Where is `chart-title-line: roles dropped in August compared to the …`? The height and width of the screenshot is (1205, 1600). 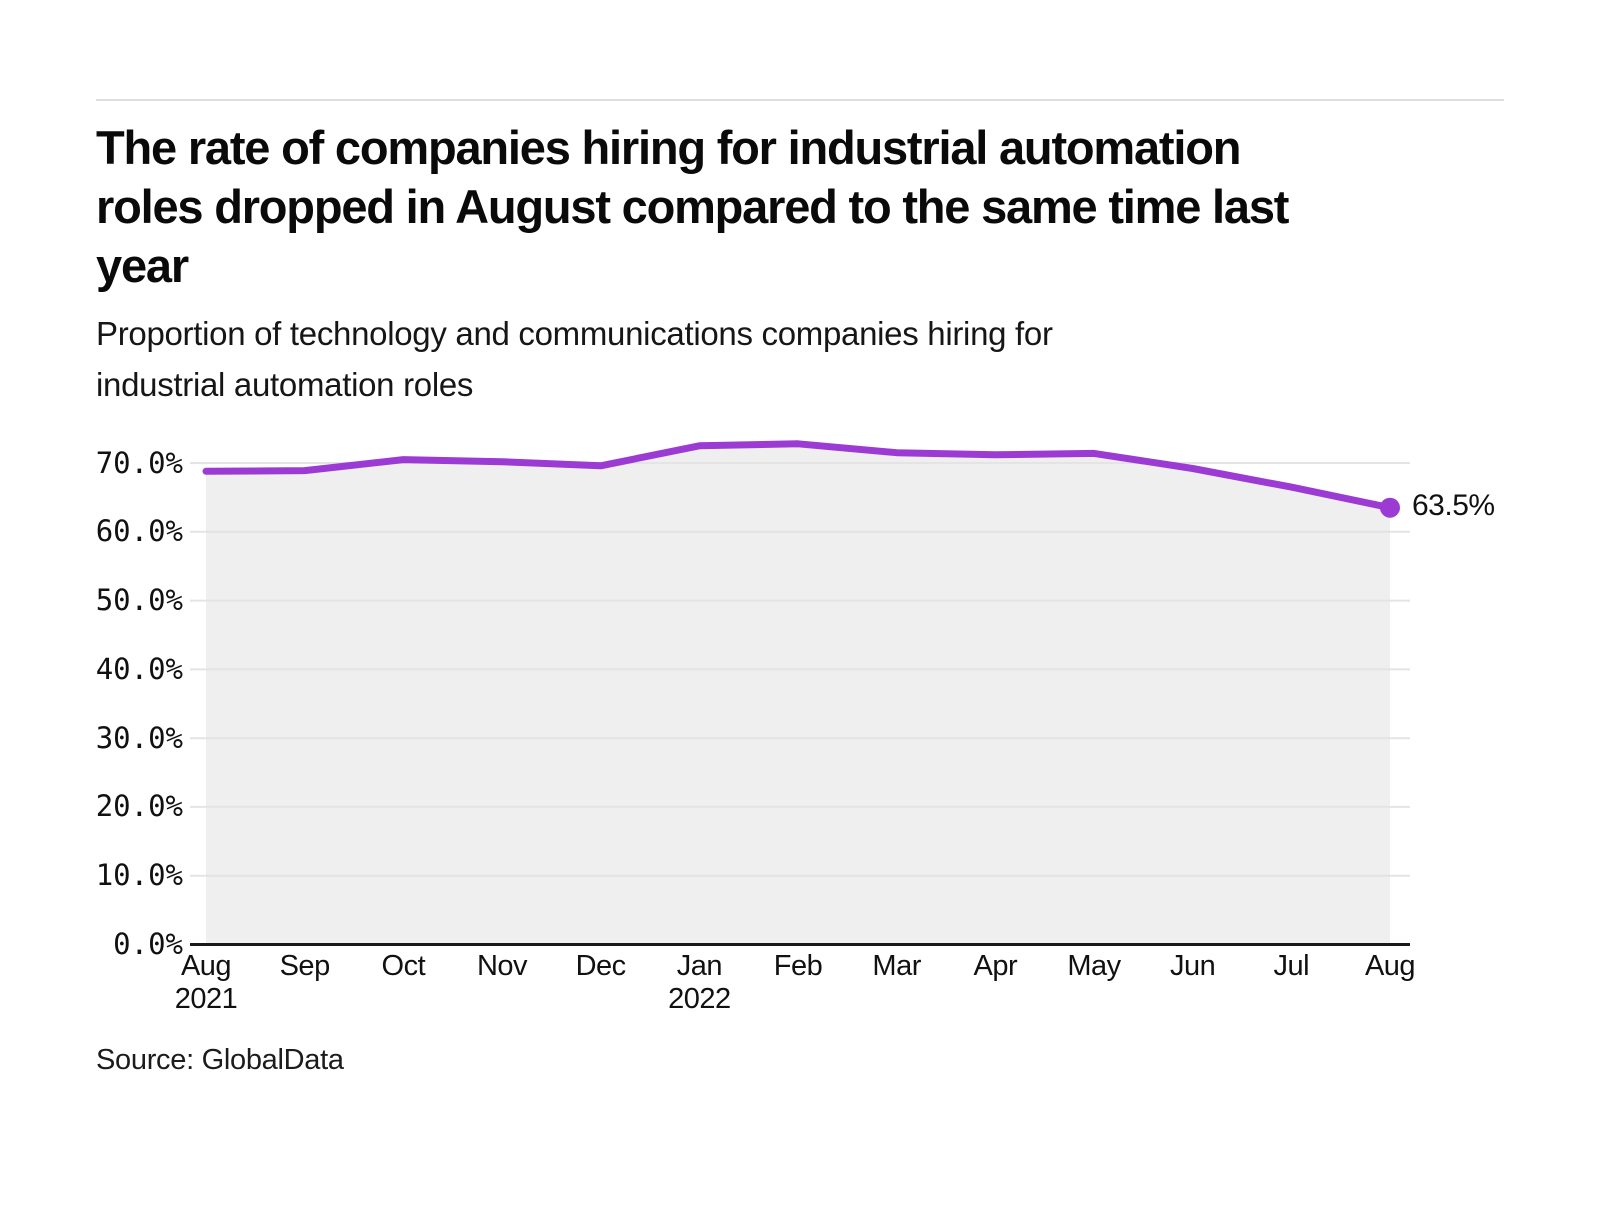 chart-title-line: roles dropped in August compared to the … is located at coordinates (692, 206).